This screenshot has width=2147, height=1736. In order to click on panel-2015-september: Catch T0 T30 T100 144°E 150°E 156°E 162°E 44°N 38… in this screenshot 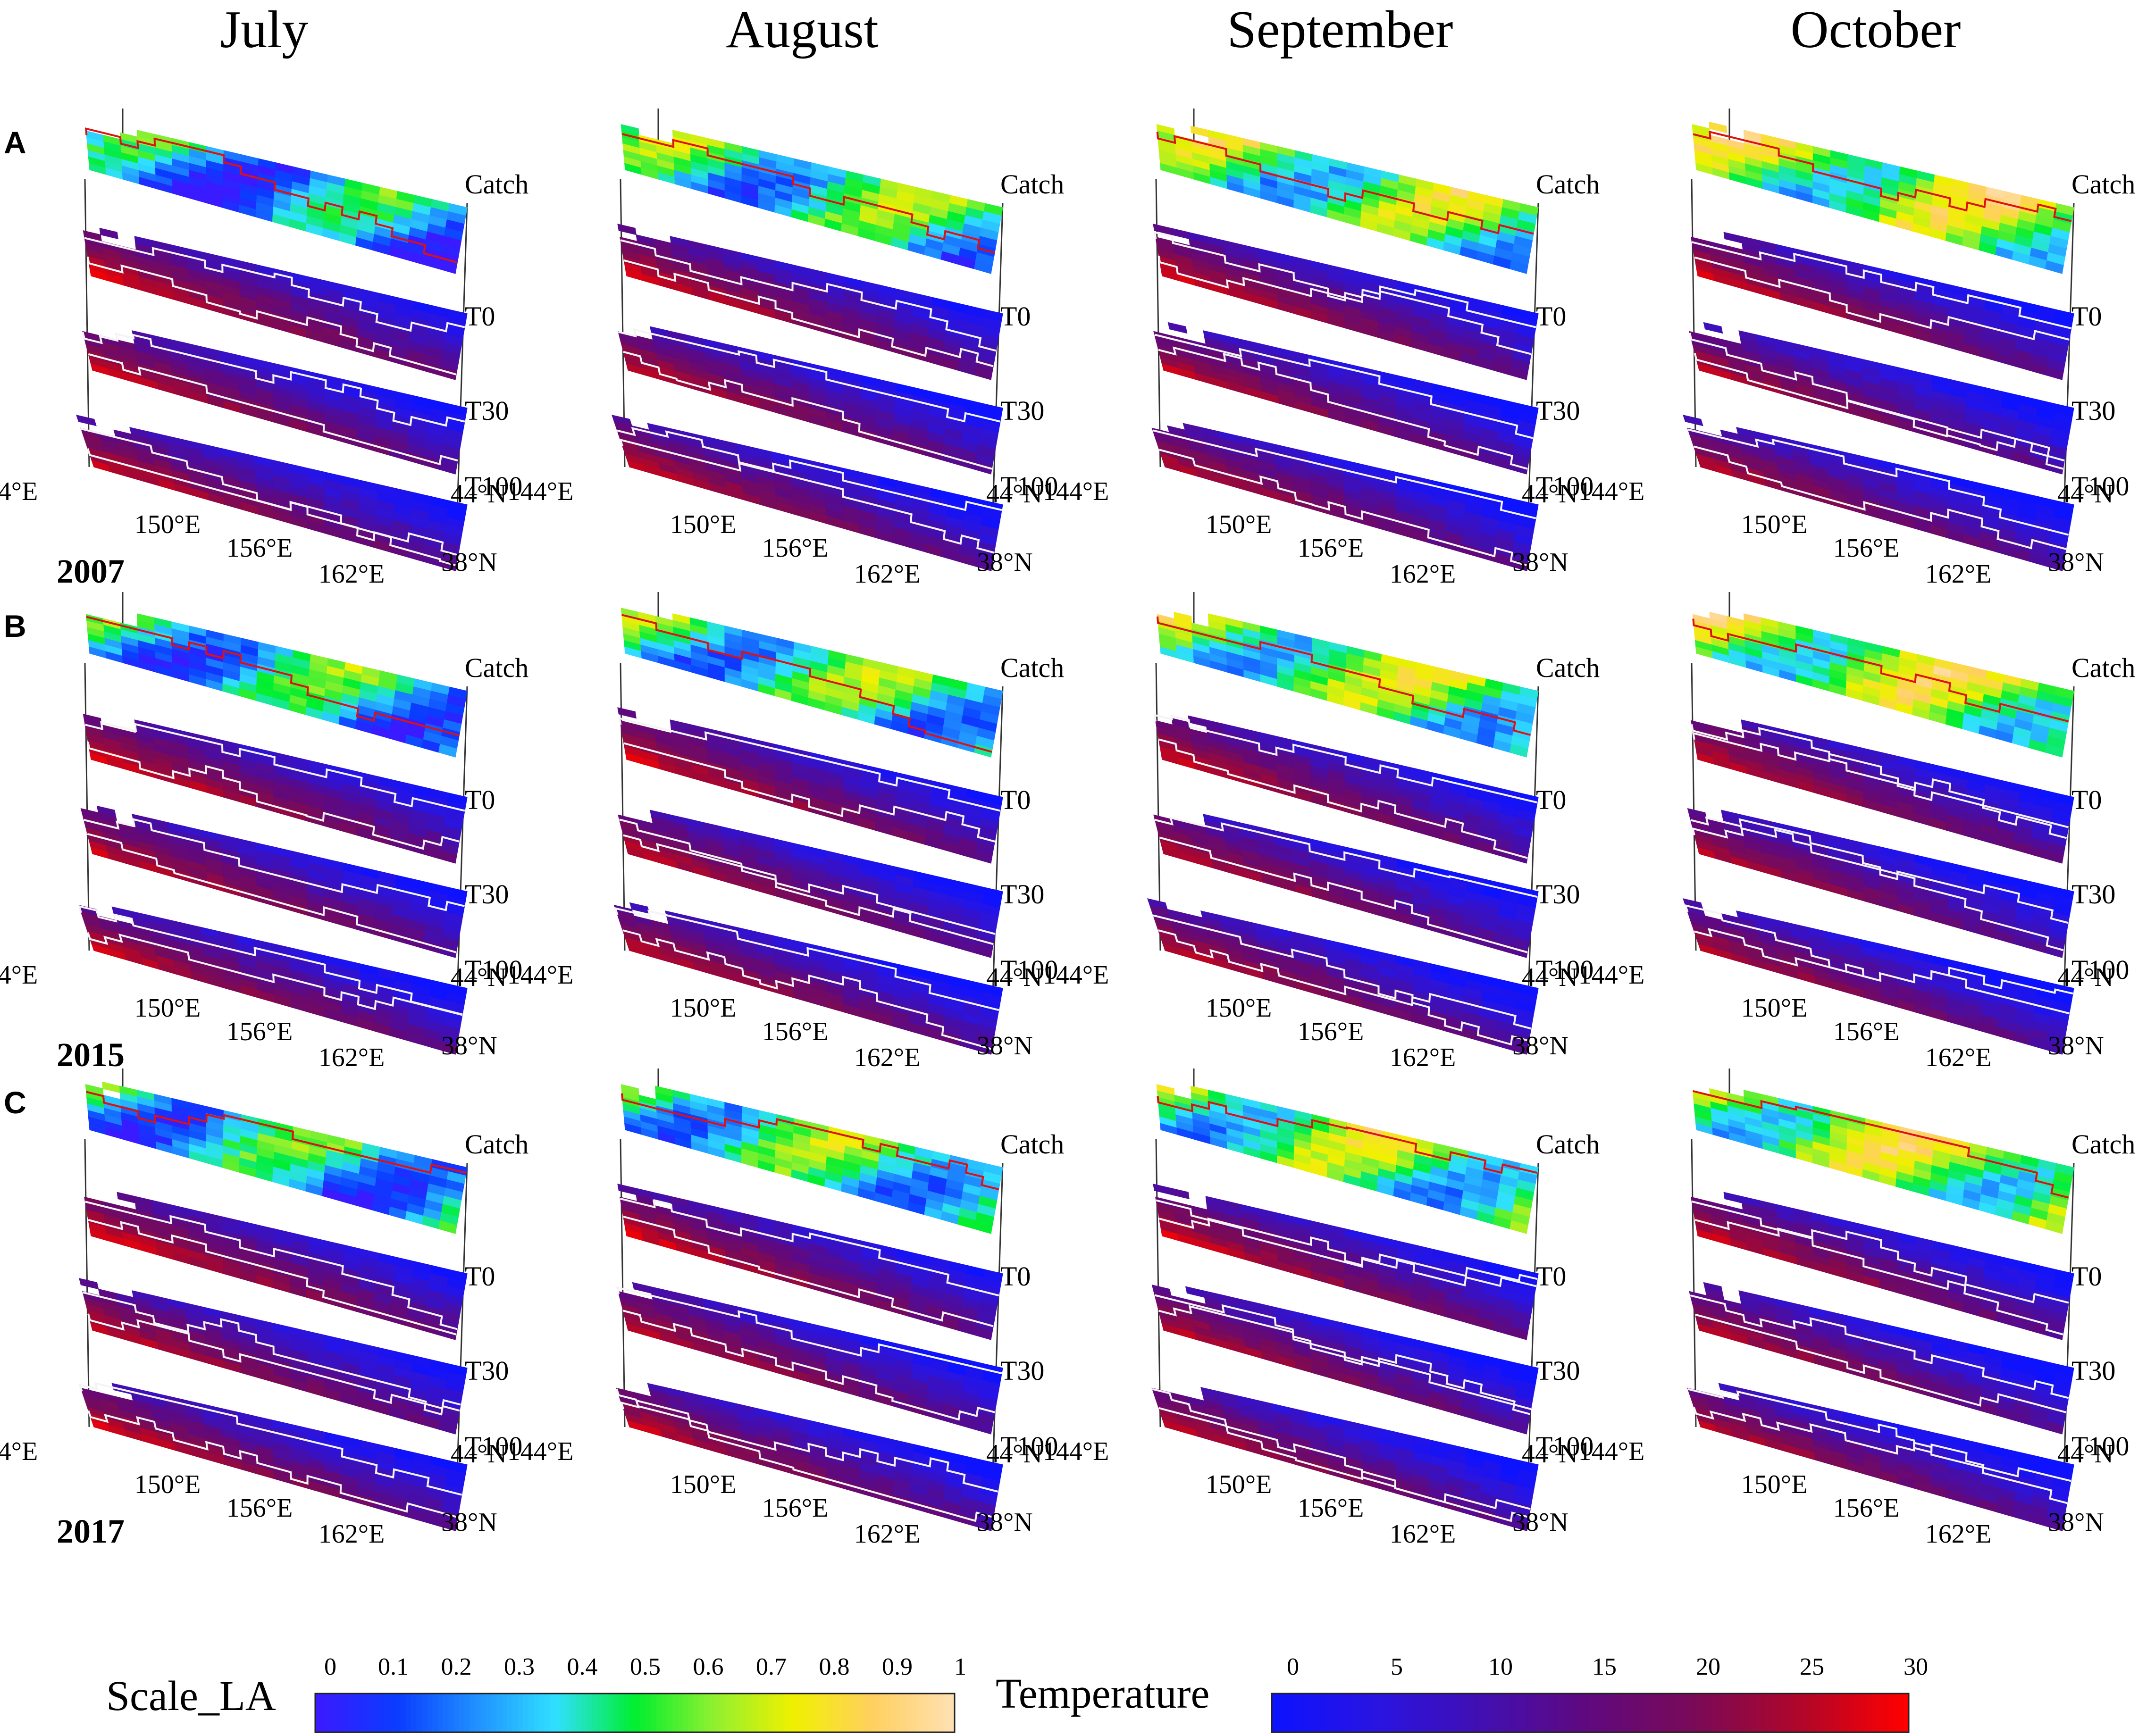, I will do `click(1322, 832)`.